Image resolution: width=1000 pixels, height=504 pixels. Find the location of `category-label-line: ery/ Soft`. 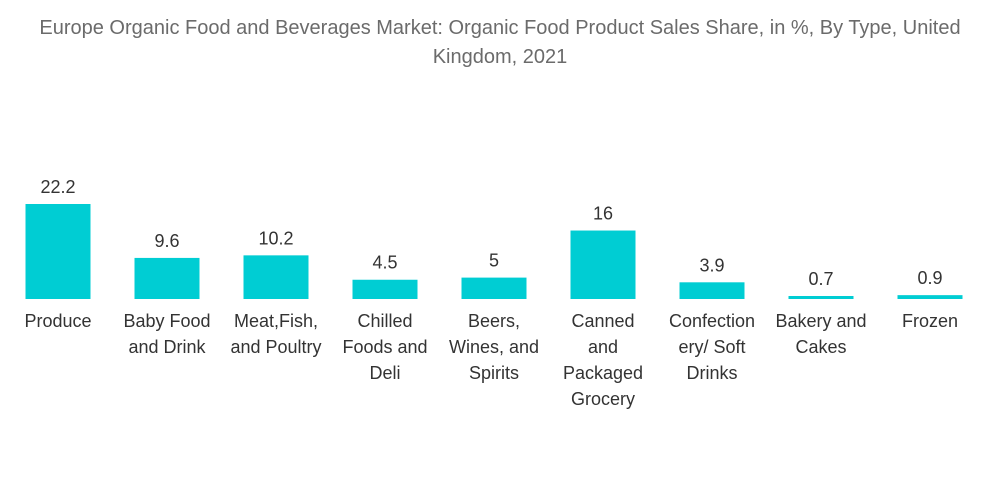

category-label-line: ery/ Soft is located at coordinates (711, 347).